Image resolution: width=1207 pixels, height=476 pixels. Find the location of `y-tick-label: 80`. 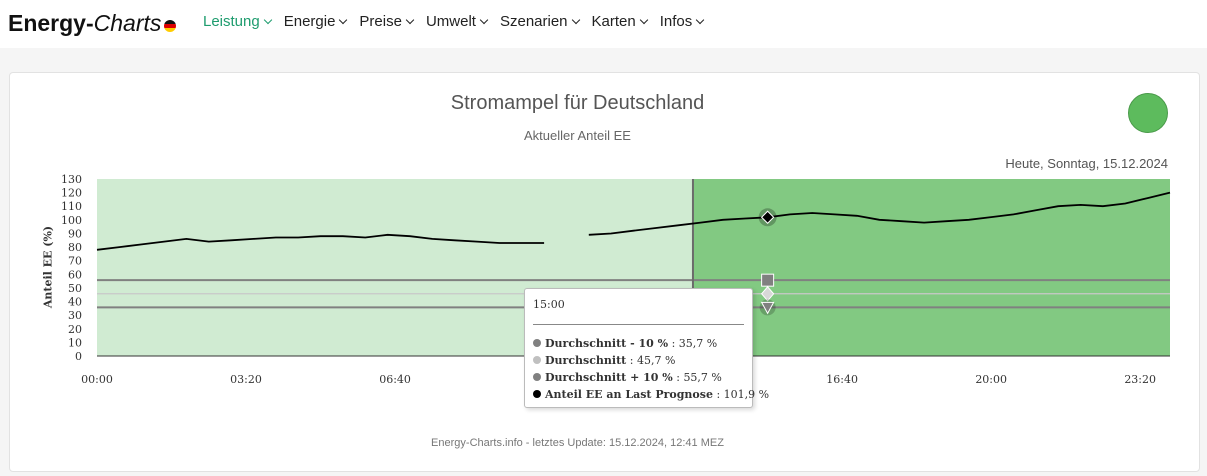

y-tick-label: 80 is located at coordinates (75, 247).